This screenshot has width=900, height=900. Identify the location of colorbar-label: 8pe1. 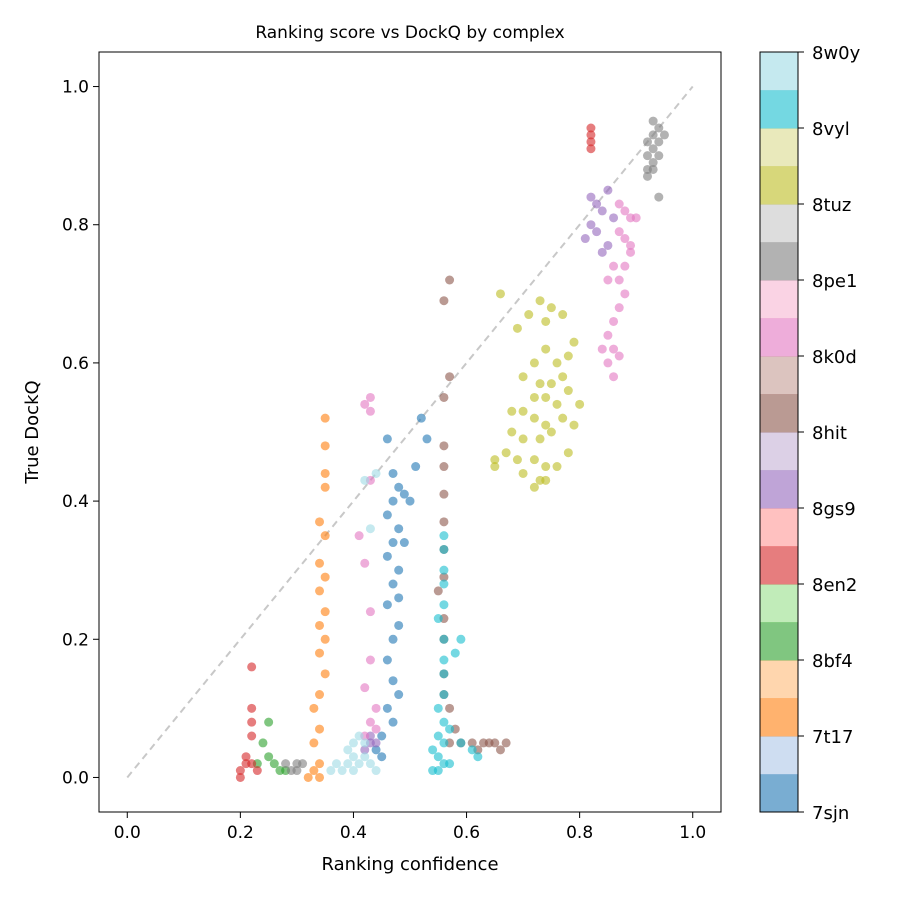
(834, 281).